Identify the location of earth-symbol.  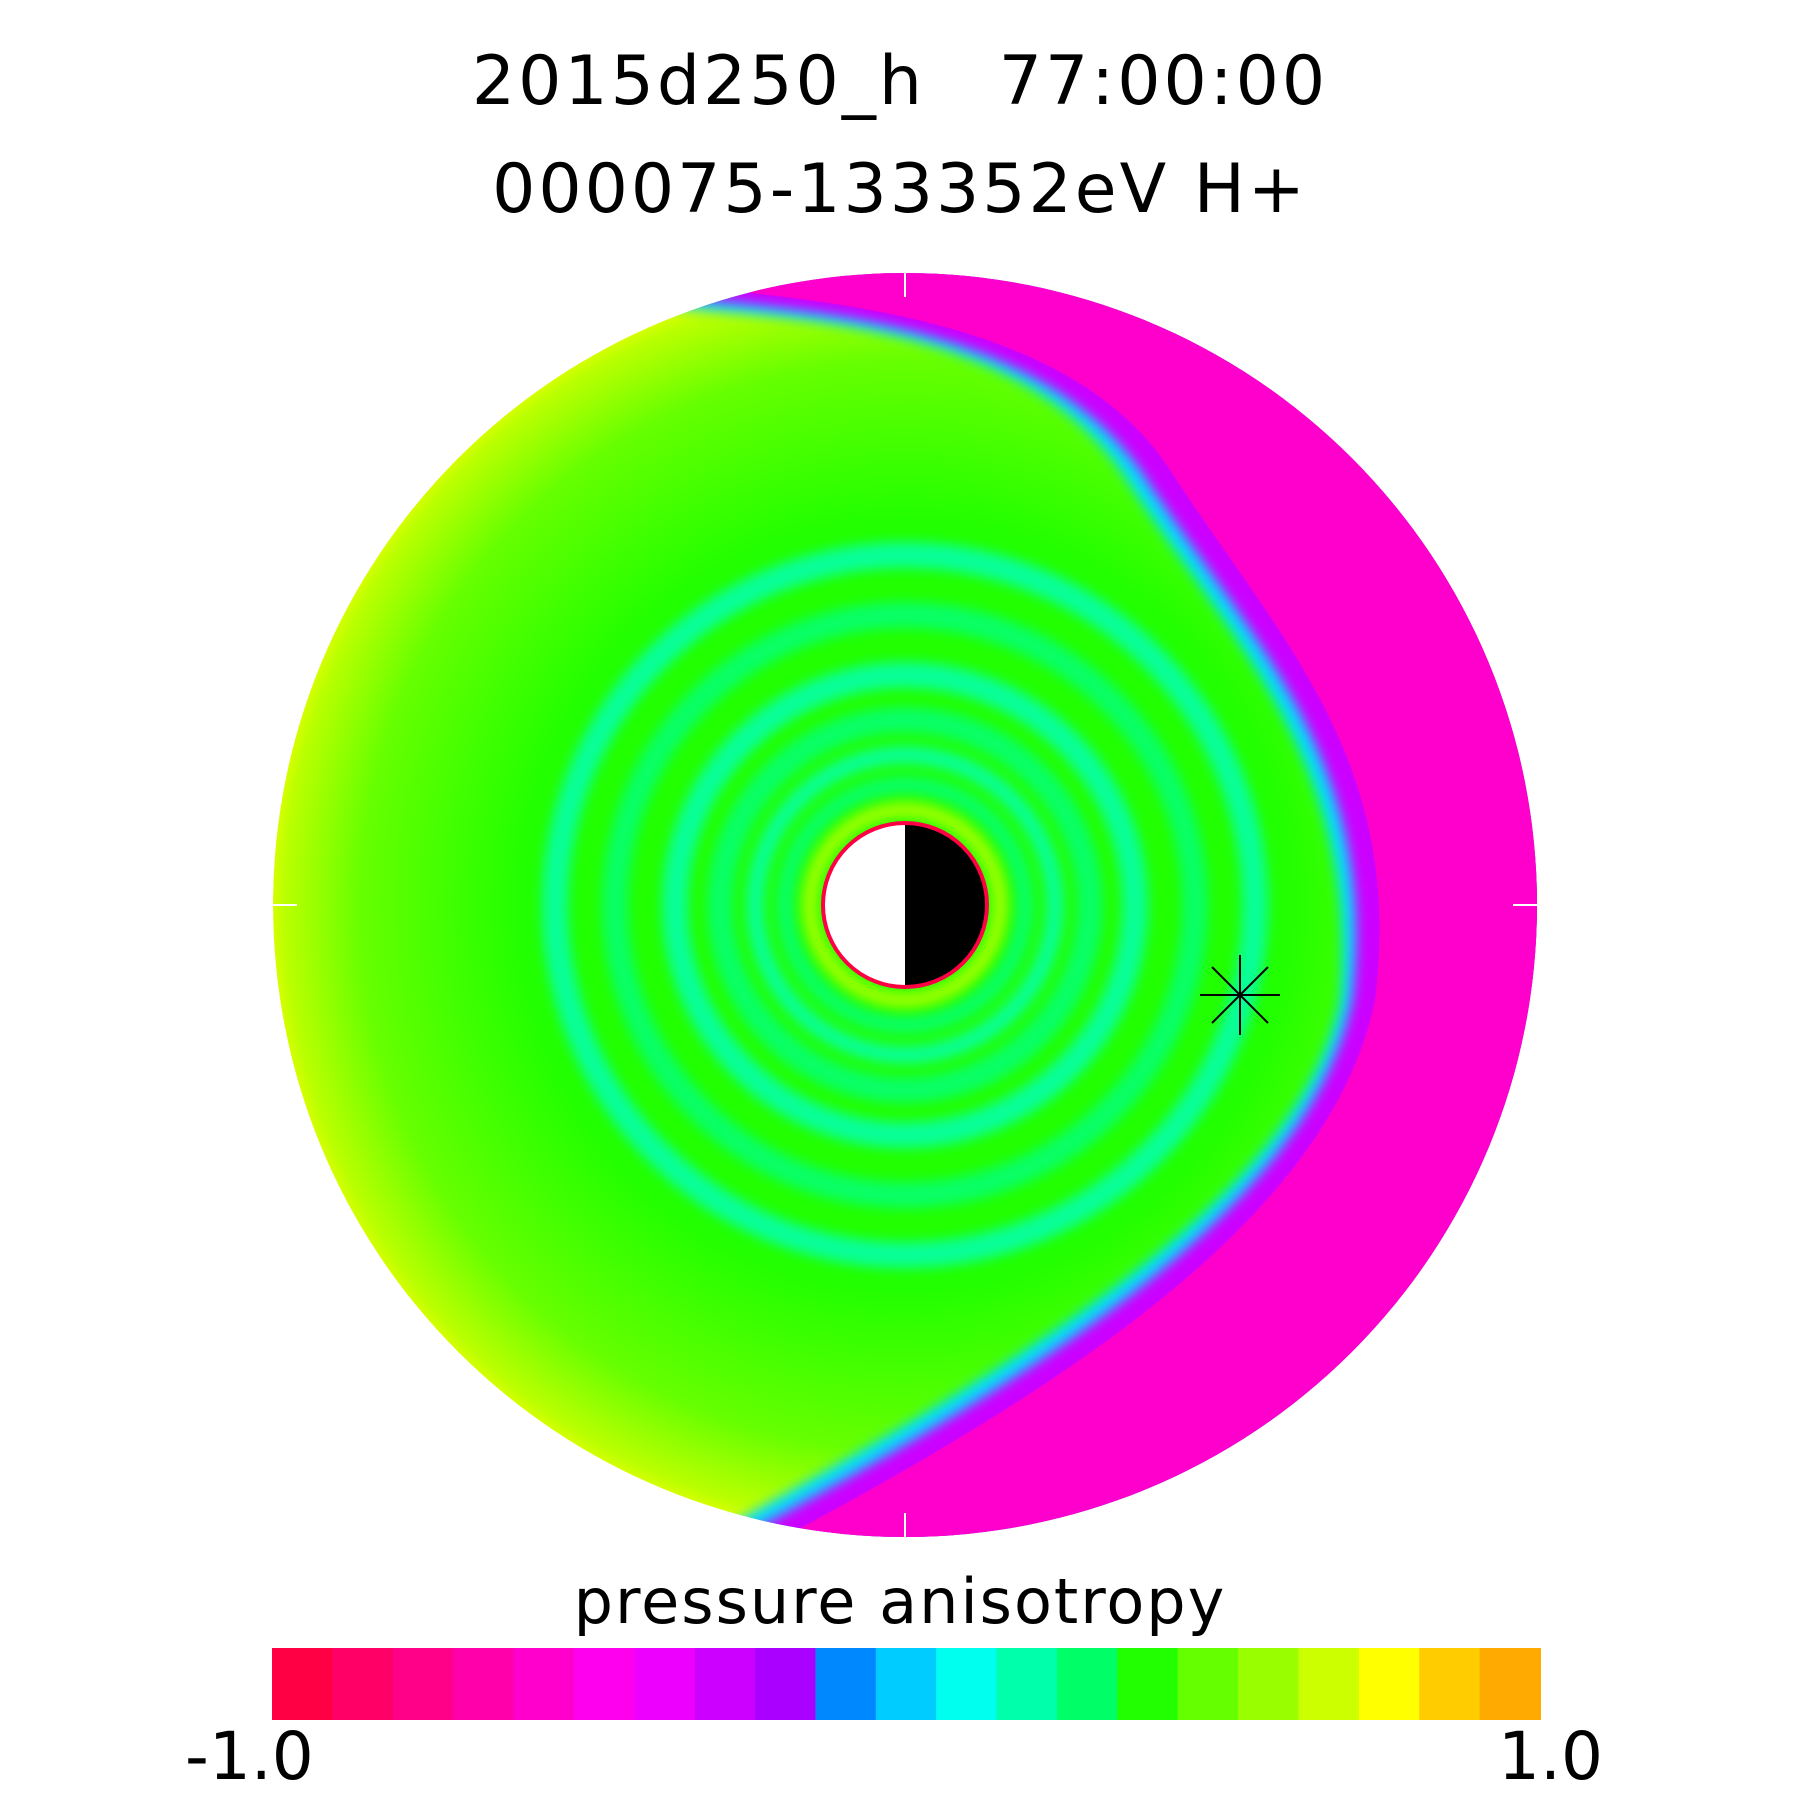
(905, 905).